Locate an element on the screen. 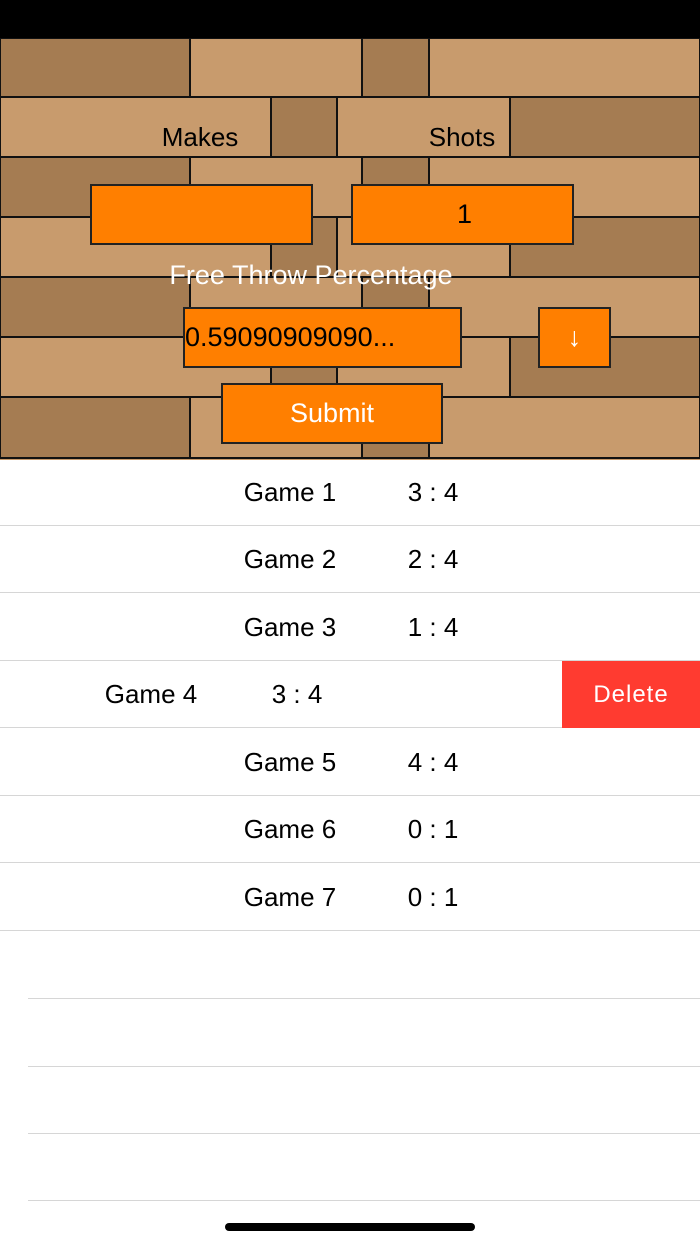 The image size is (700, 1244). game-score: 4 is located at coordinates (433, 762).